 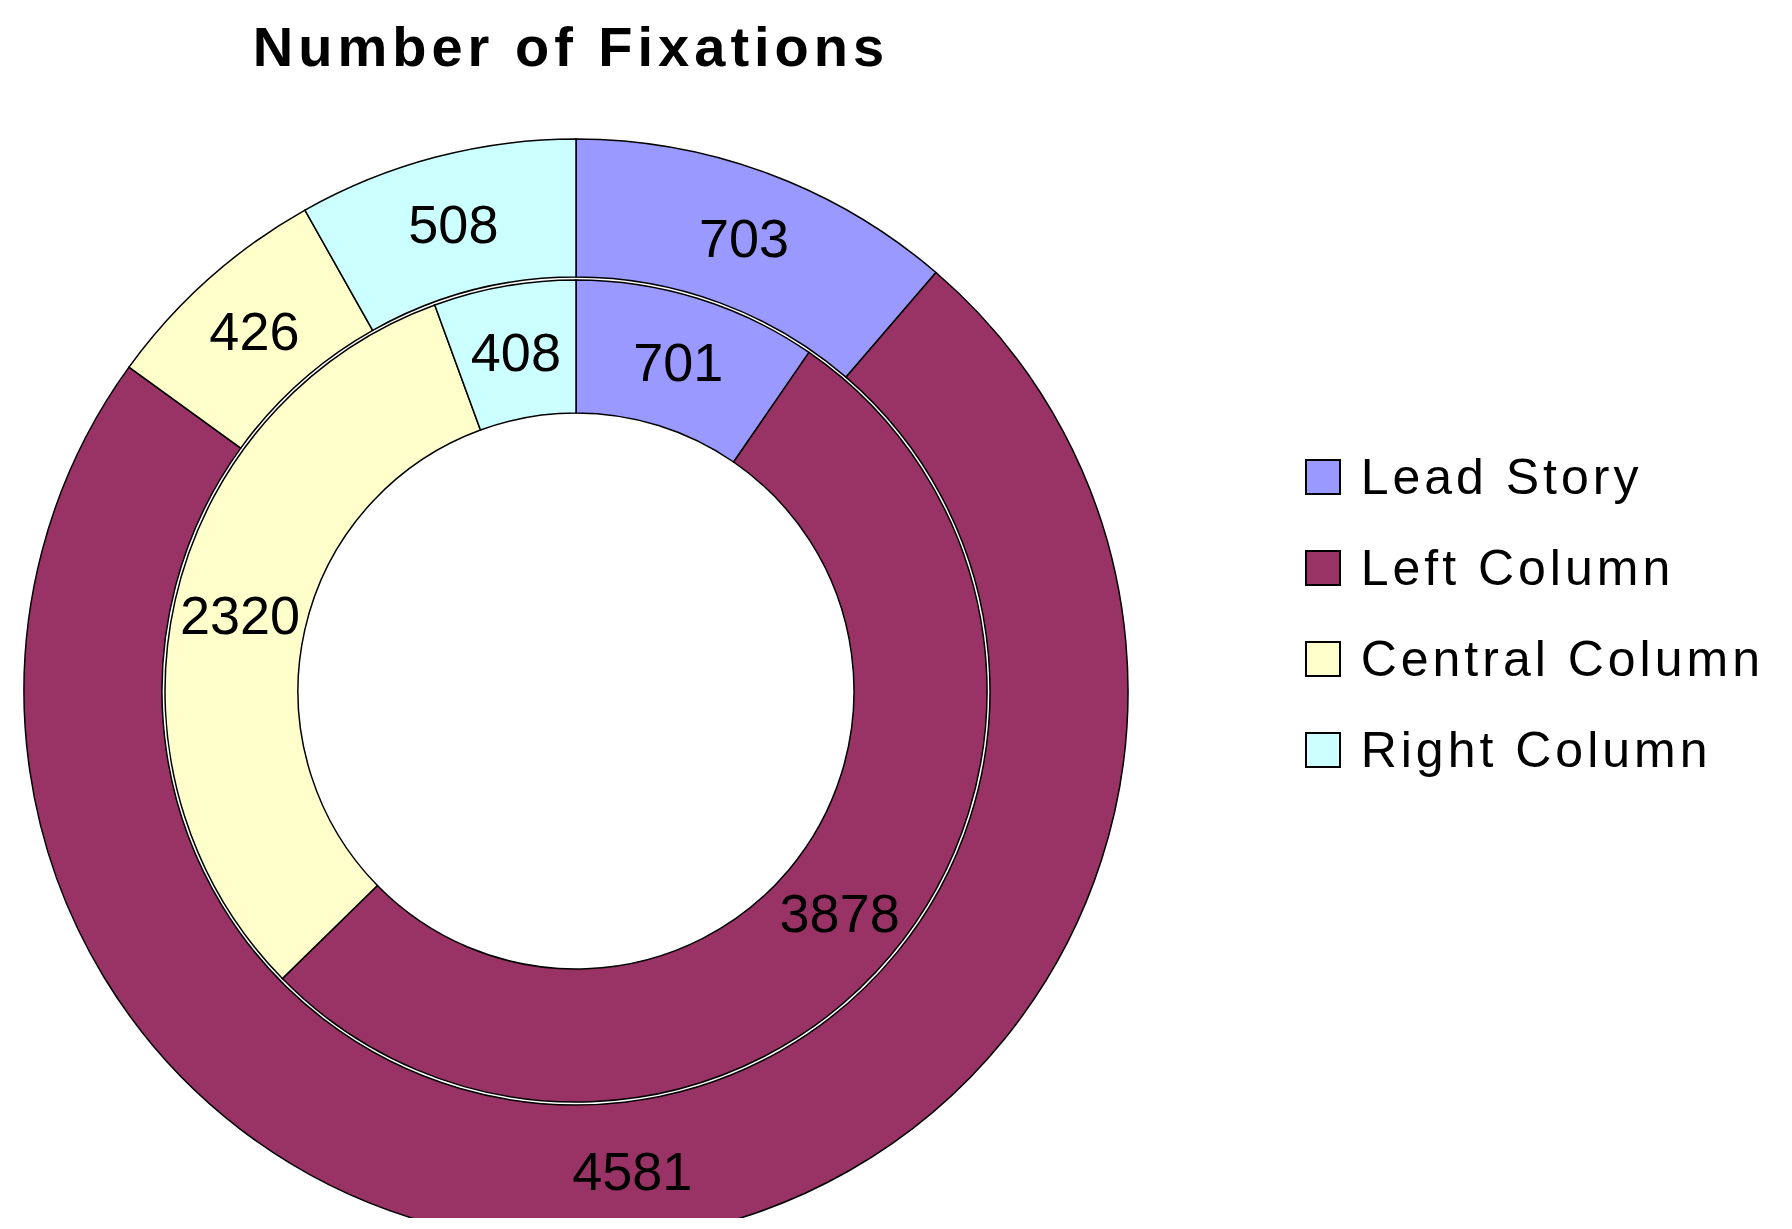 What do you see at coordinates (632, 1170) in the screenshot?
I see `data-label: 4581` at bounding box center [632, 1170].